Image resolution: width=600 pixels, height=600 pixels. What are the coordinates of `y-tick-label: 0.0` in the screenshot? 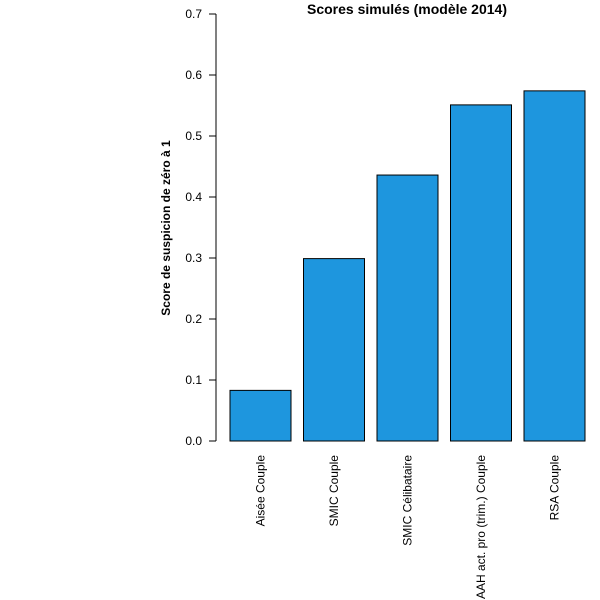 It's located at (193, 441).